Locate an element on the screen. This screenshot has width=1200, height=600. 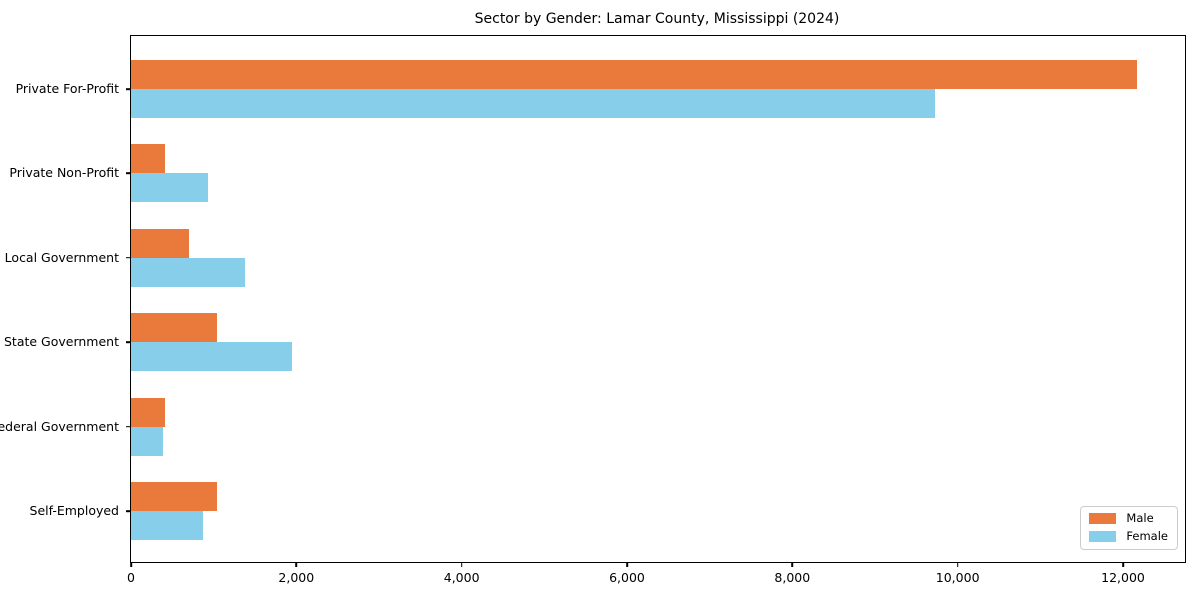
bar-female-state-government is located at coordinates (211, 357).